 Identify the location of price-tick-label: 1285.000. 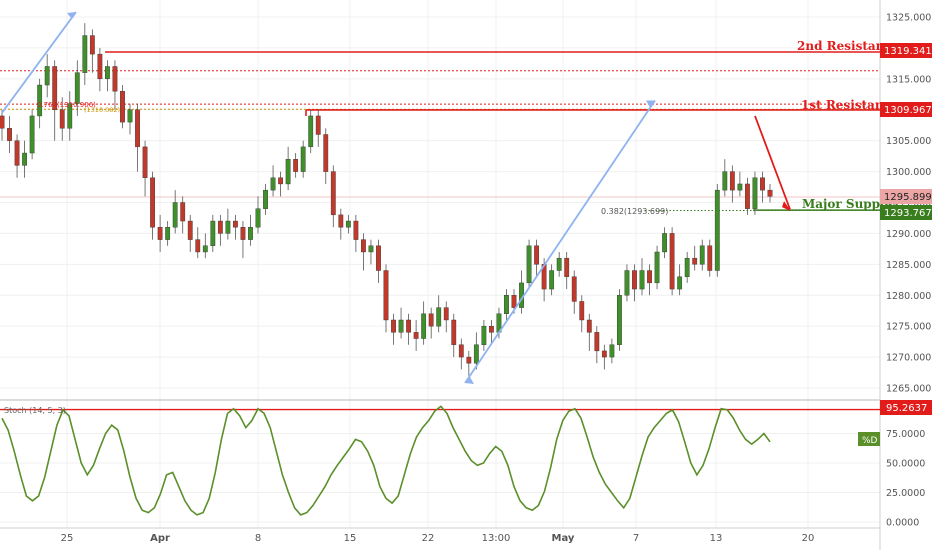
(908, 265).